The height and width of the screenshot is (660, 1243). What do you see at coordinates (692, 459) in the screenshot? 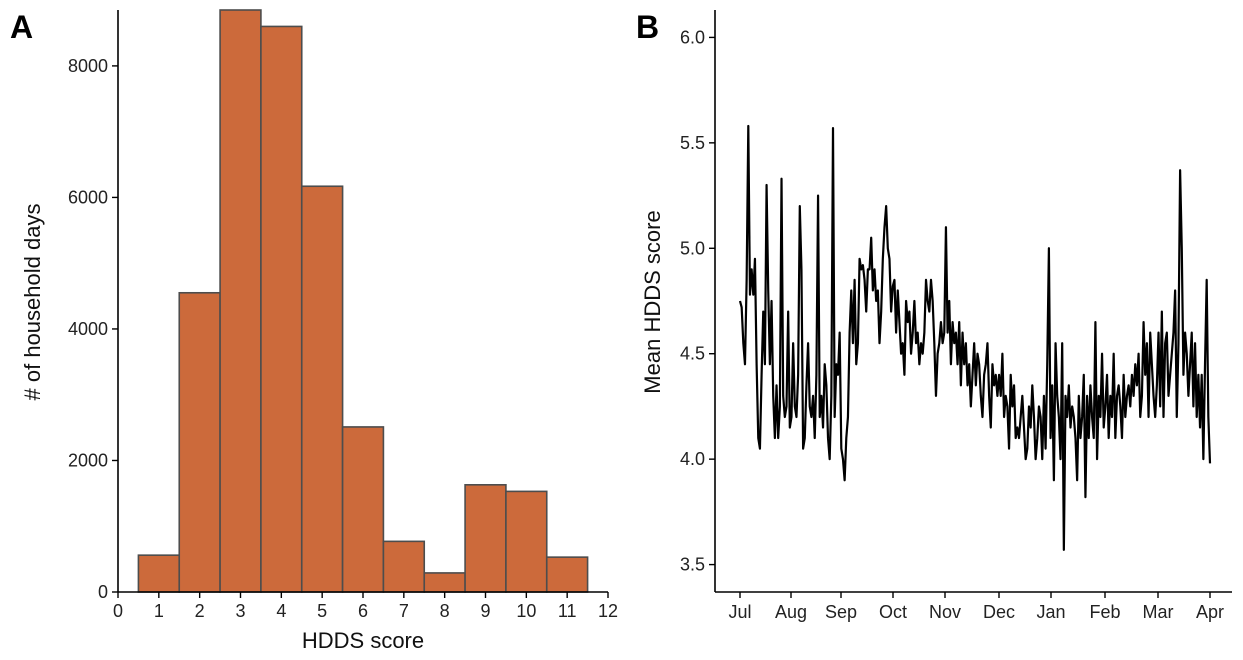
I see `y-tick-label-b: 4.0` at bounding box center [692, 459].